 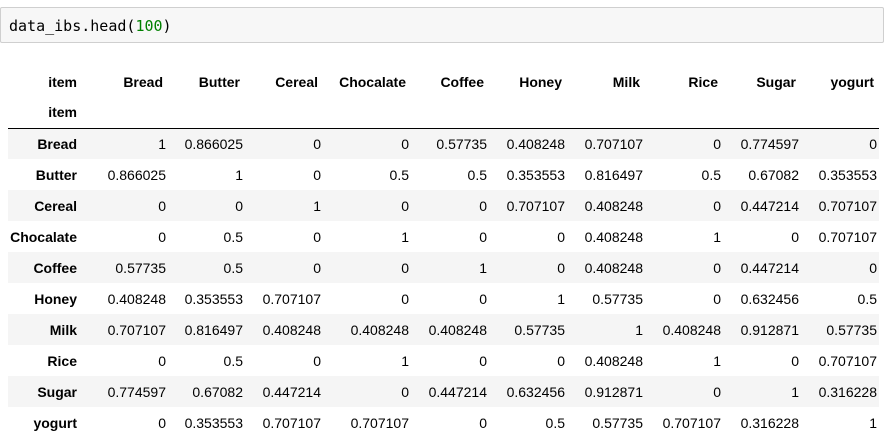 I want to click on column-header-butter: Butter, so click(x=219, y=81).